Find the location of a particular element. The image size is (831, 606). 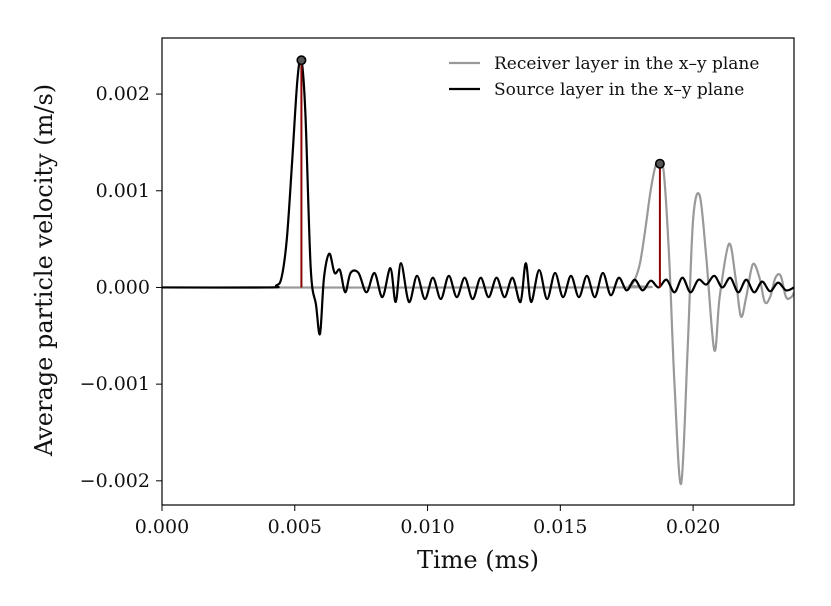

x-tick-label: 0.015 is located at coordinates (560, 527).